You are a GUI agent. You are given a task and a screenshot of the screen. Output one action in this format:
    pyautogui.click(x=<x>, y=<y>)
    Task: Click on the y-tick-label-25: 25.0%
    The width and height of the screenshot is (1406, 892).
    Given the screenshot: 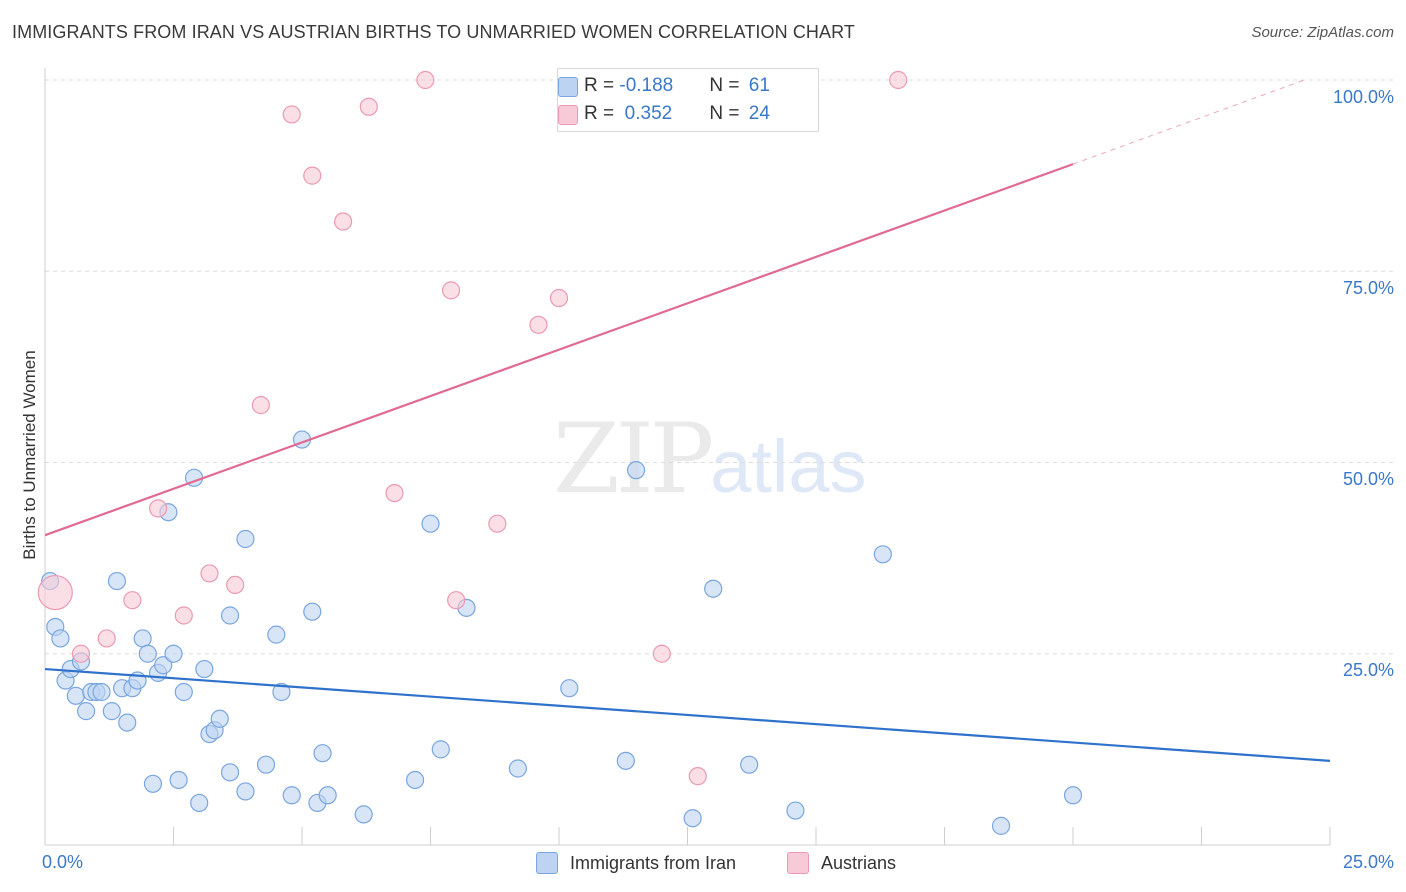 What is the action you would take?
    pyautogui.click(x=1368, y=670)
    